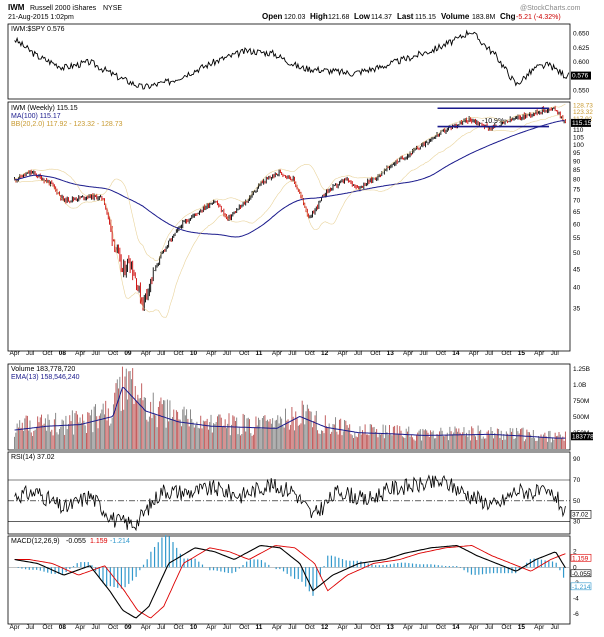 Image resolution: width=604 pixels, height=637 pixels. I want to click on x-axis-label-bottom: 11, so click(258, 627).